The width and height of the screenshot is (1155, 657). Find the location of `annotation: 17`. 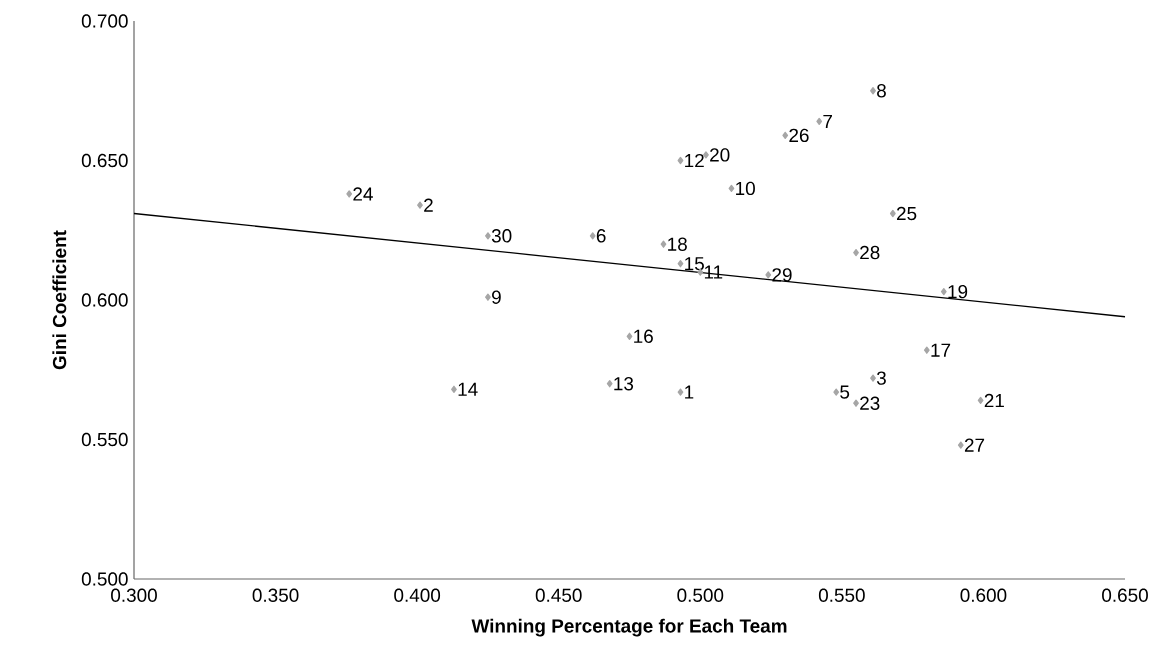

annotation: 17 is located at coordinates (941, 350).